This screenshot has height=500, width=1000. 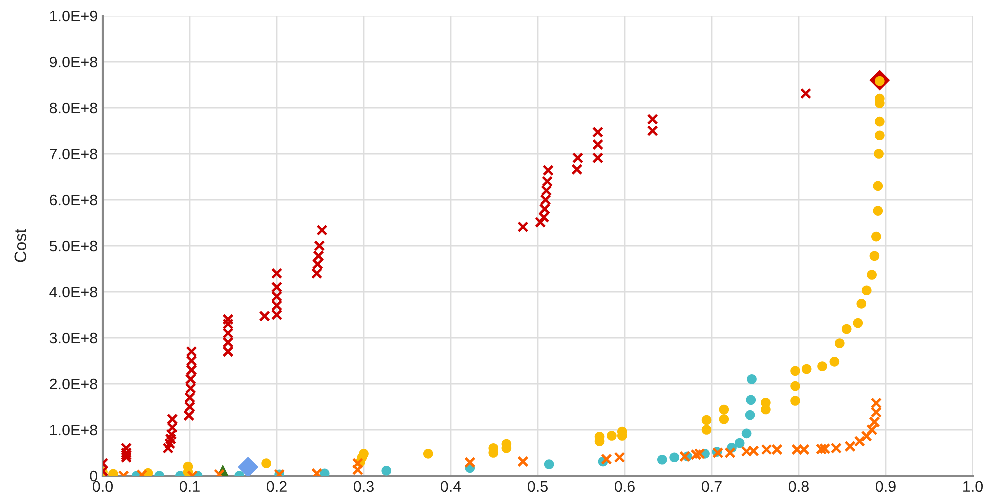 What do you see at coordinates (364, 486) in the screenshot?
I see `x-tick-label: 0.3` at bounding box center [364, 486].